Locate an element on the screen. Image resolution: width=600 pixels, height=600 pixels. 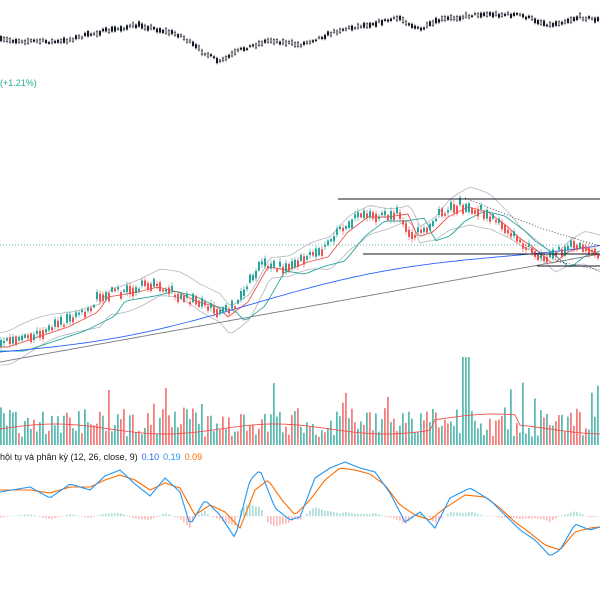
trendline-lower is located at coordinates (562, 257).